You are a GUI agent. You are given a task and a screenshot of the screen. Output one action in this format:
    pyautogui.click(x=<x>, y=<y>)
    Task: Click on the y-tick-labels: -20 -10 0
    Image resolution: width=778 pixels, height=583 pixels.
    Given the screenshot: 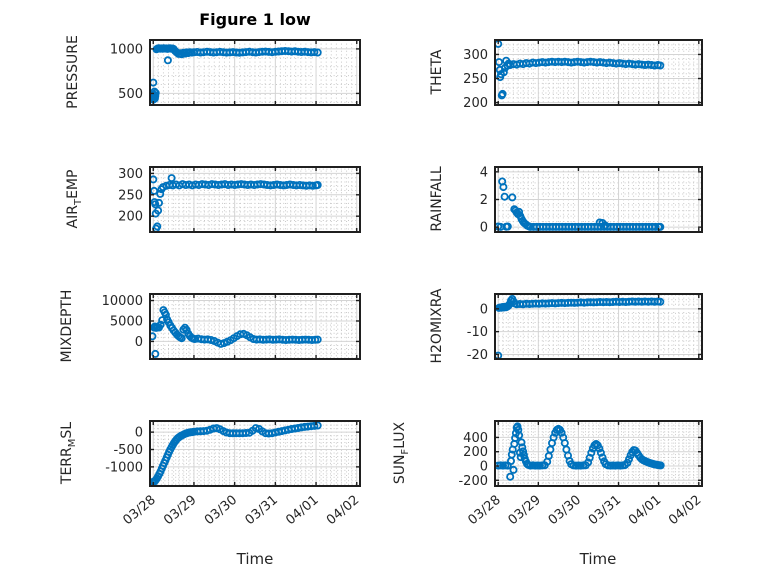 What is the action you would take?
    pyautogui.click(x=477, y=332)
    